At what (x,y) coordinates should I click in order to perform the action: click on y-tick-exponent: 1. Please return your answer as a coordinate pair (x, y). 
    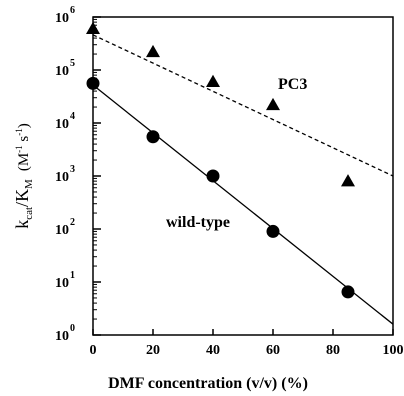
    Looking at the image, I should click on (72, 275).